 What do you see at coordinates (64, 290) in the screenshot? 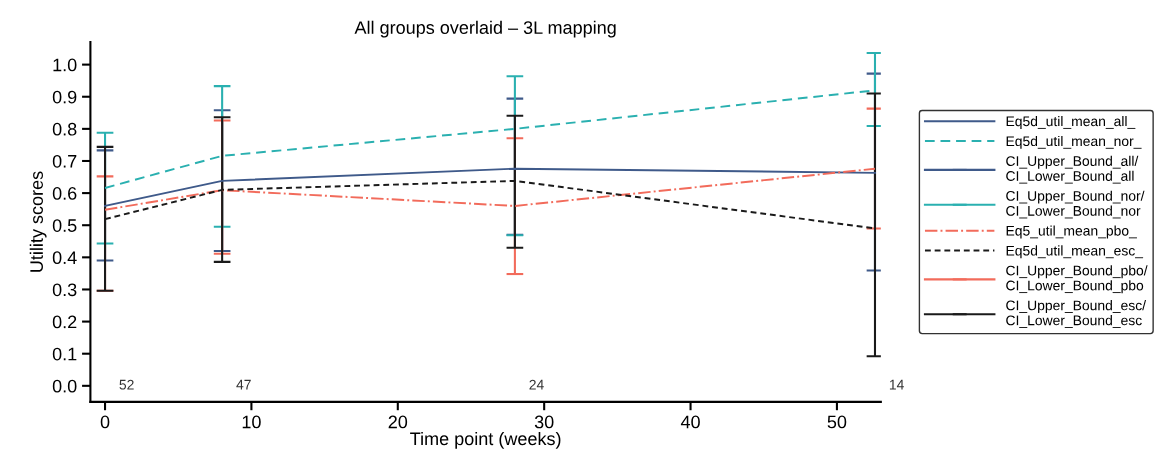
I see `y-tick-label: 0.3` at bounding box center [64, 290].